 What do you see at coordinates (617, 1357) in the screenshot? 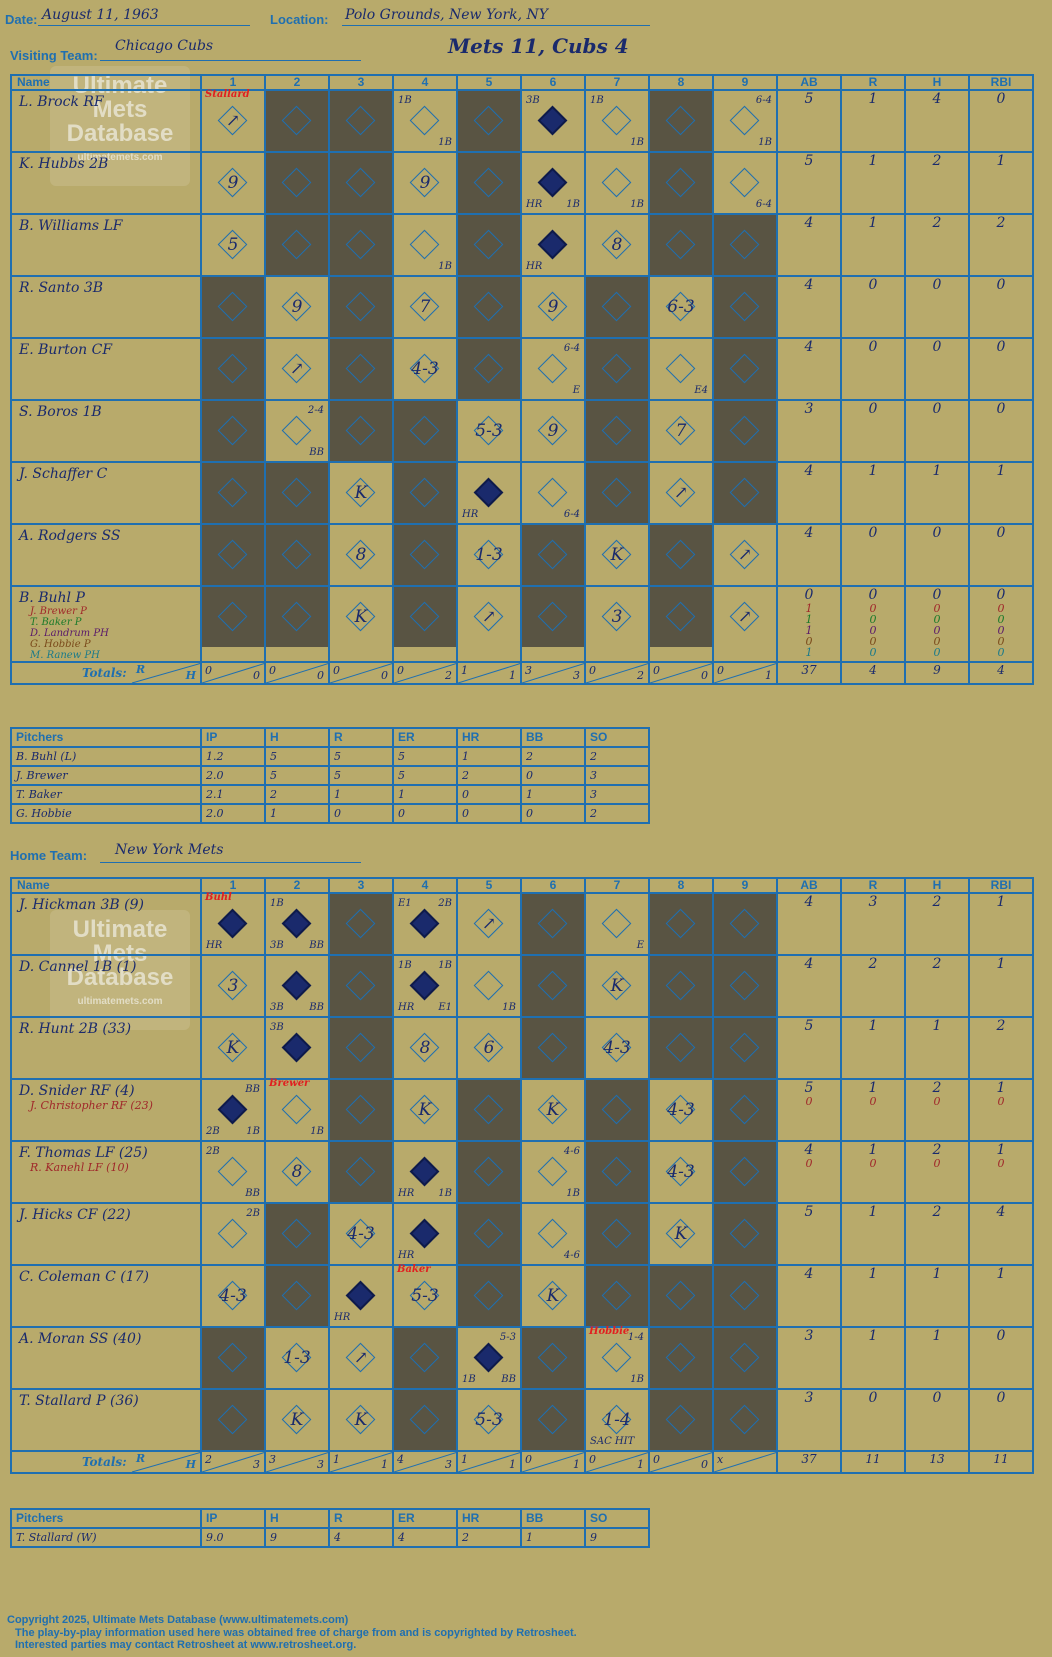
I see `at-bat-box: 1-4 1B Hobbie` at bounding box center [617, 1357].